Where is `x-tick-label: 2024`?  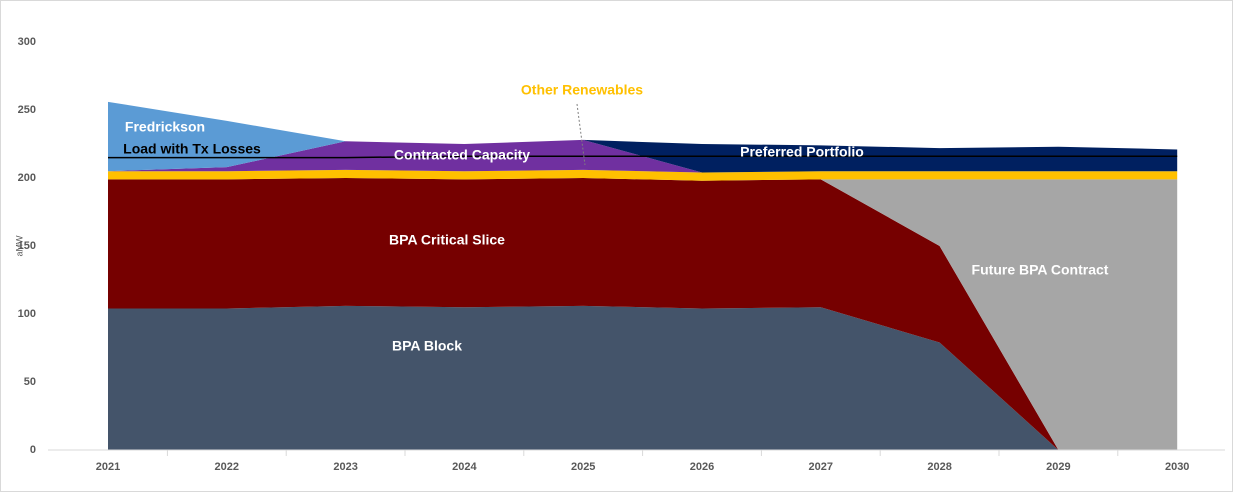
x-tick-label: 2024 is located at coordinates (464, 467).